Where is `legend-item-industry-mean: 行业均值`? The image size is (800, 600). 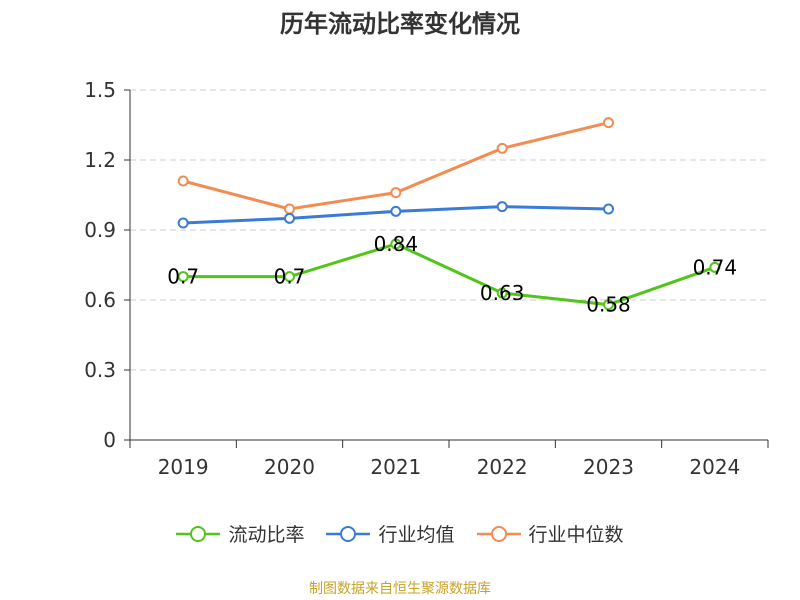 legend-item-industry-mean: 行业均值 is located at coordinates (390, 533).